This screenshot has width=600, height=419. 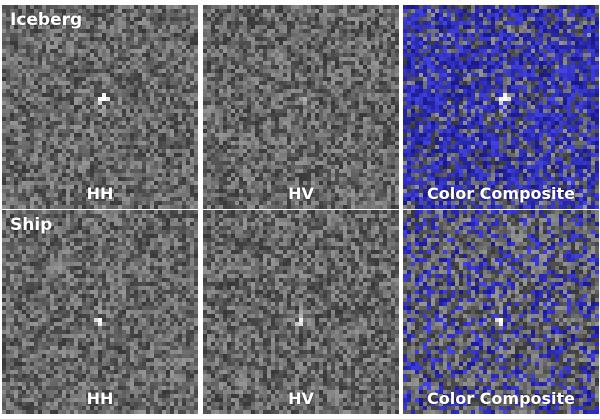 What do you see at coordinates (31, 225) in the screenshot?
I see `row-label-ship: Ship` at bounding box center [31, 225].